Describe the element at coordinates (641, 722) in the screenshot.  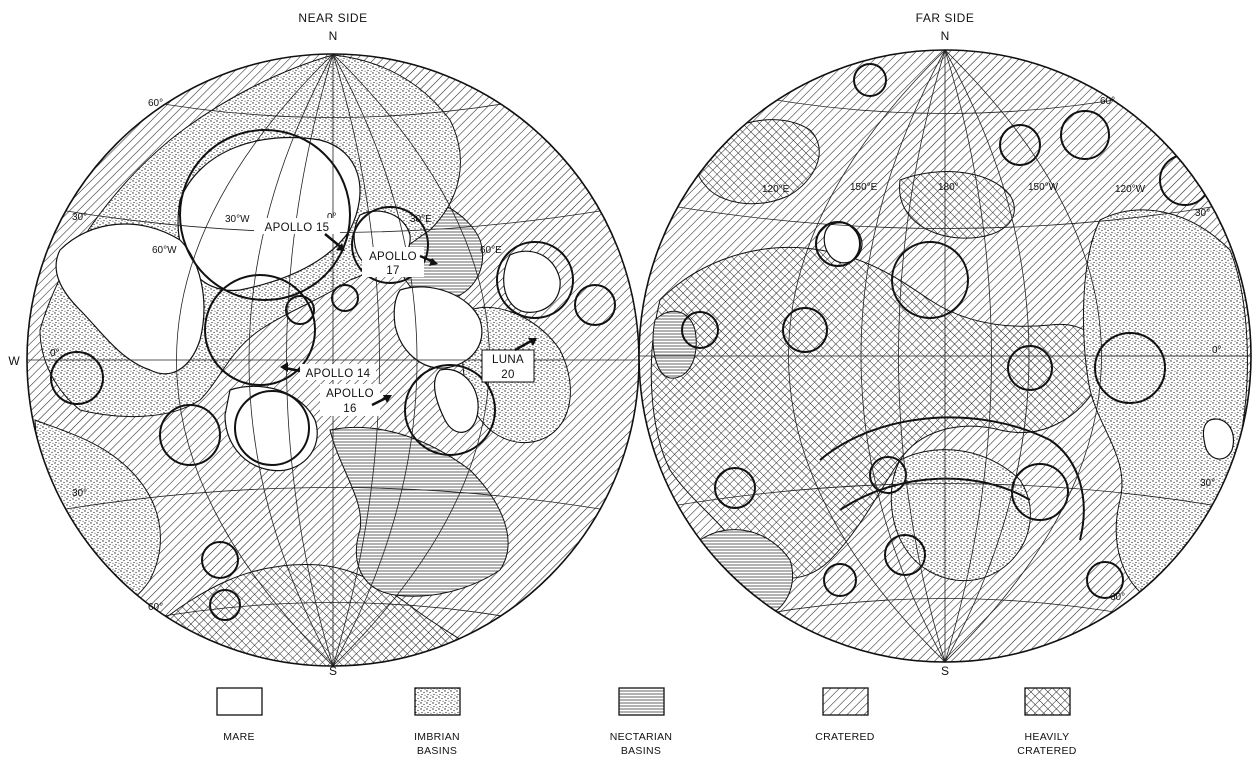
I see `legend-item-nectarian-basins: NECTARIAN BASINS` at that location.